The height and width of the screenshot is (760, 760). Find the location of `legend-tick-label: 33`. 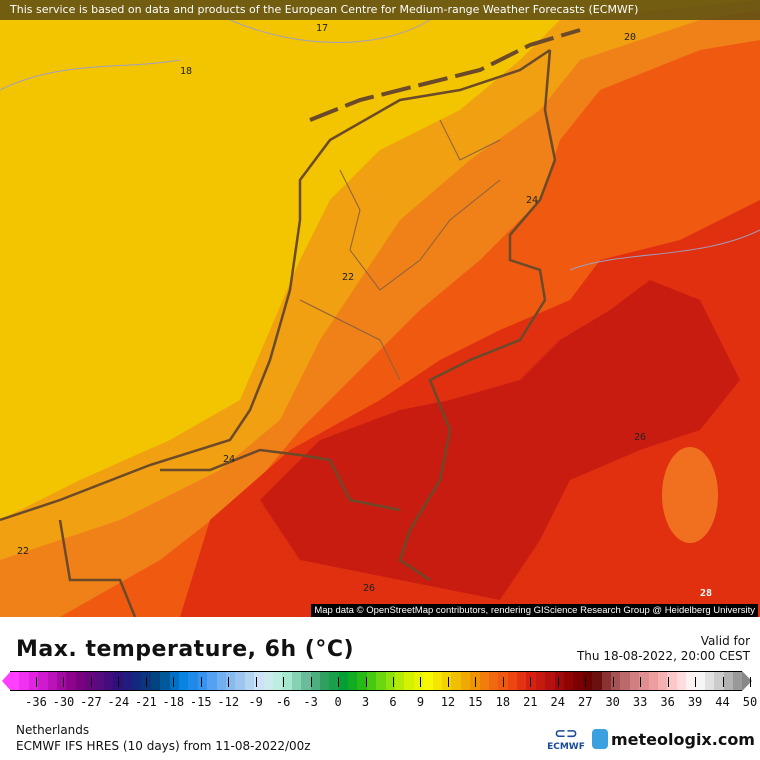

legend-tick-label: 33 is located at coordinates (640, 702).